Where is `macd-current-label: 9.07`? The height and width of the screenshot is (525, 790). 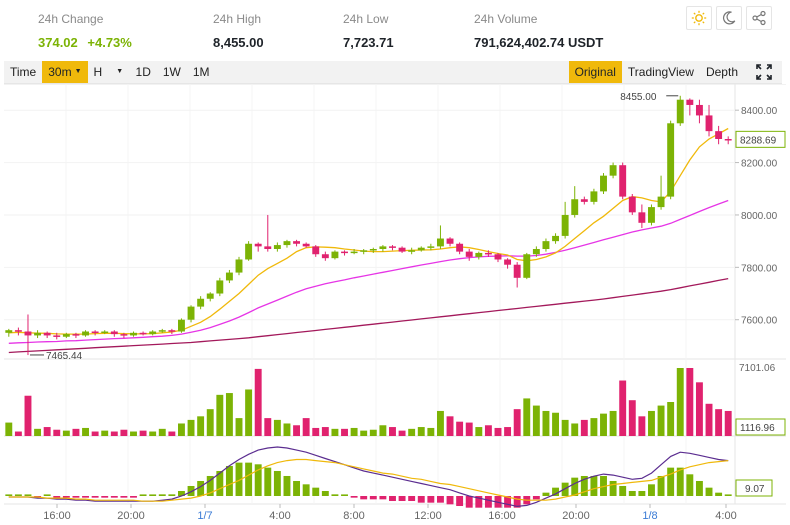 macd-current-label: 9.07 is located at coordinates (755, 489).